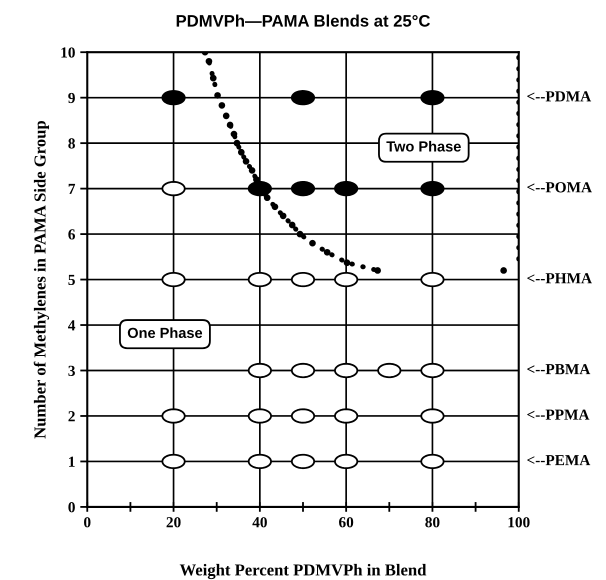 This screenshot has height=580, width=606. Describe the element at coordinates (71, 507) in the screenshot. I see `y-tick-label: 0` at that location.